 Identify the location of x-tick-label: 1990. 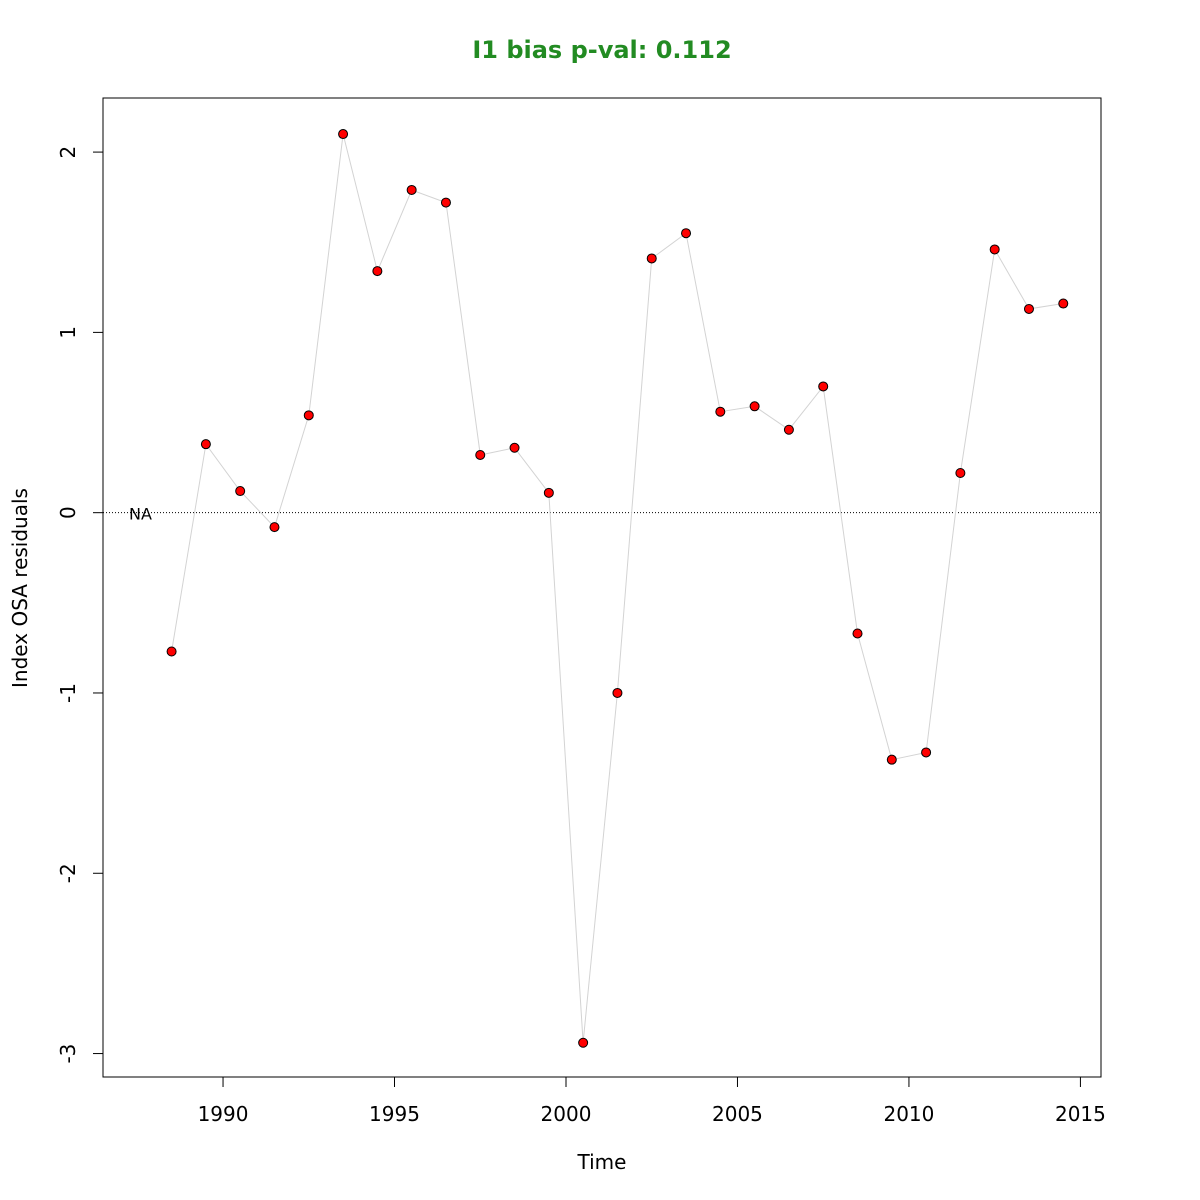
(223, 1114).